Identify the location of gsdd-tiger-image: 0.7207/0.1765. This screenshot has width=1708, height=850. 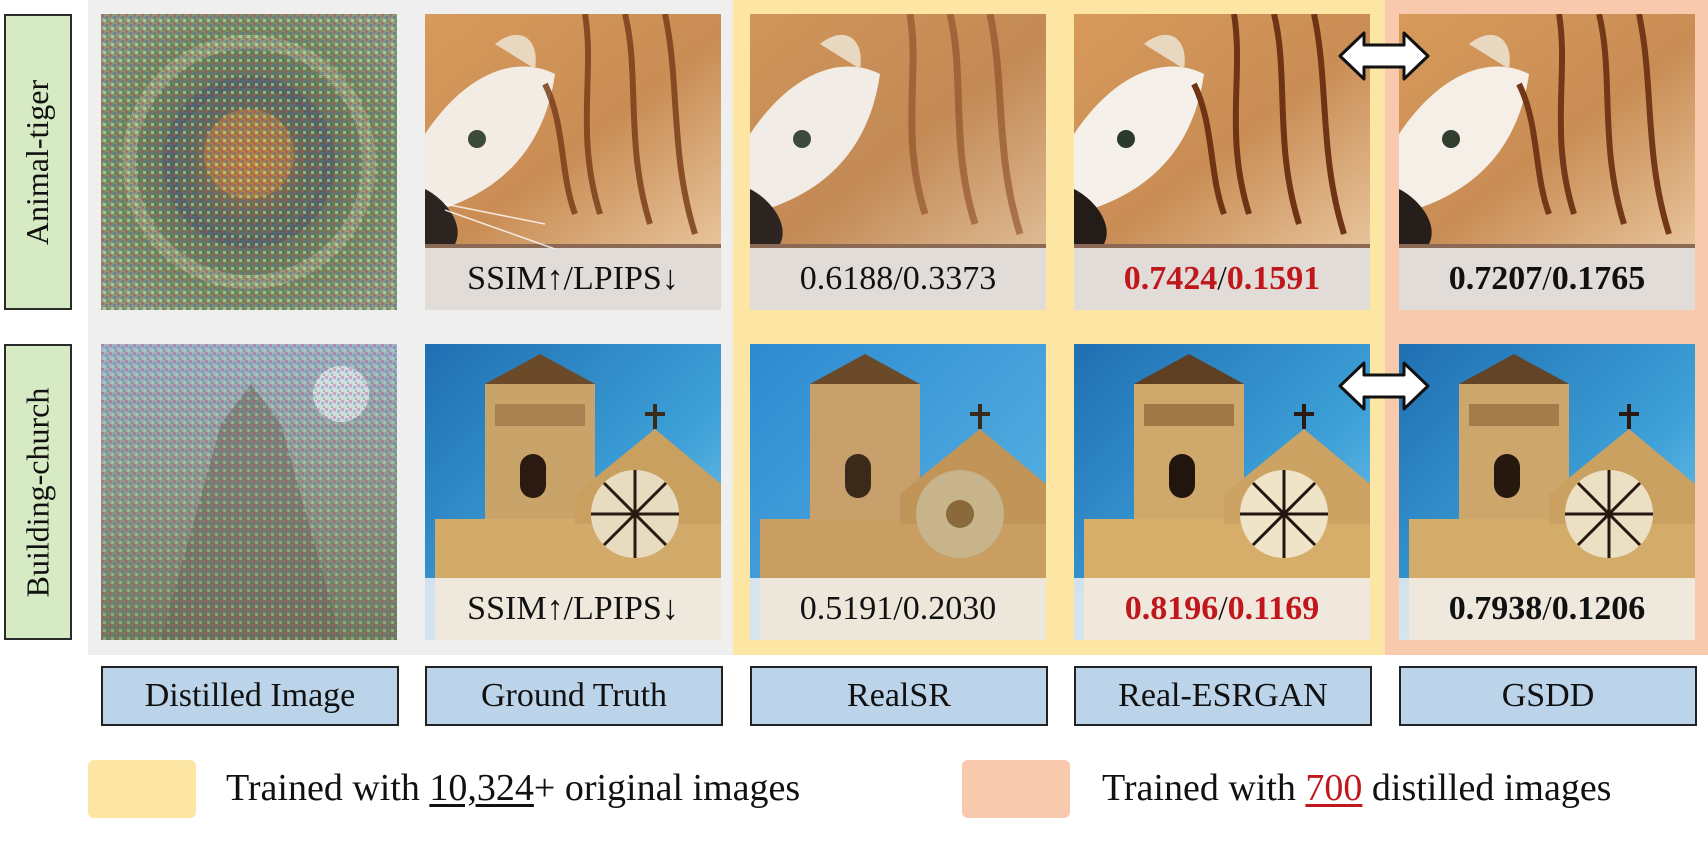
(1547, 162).